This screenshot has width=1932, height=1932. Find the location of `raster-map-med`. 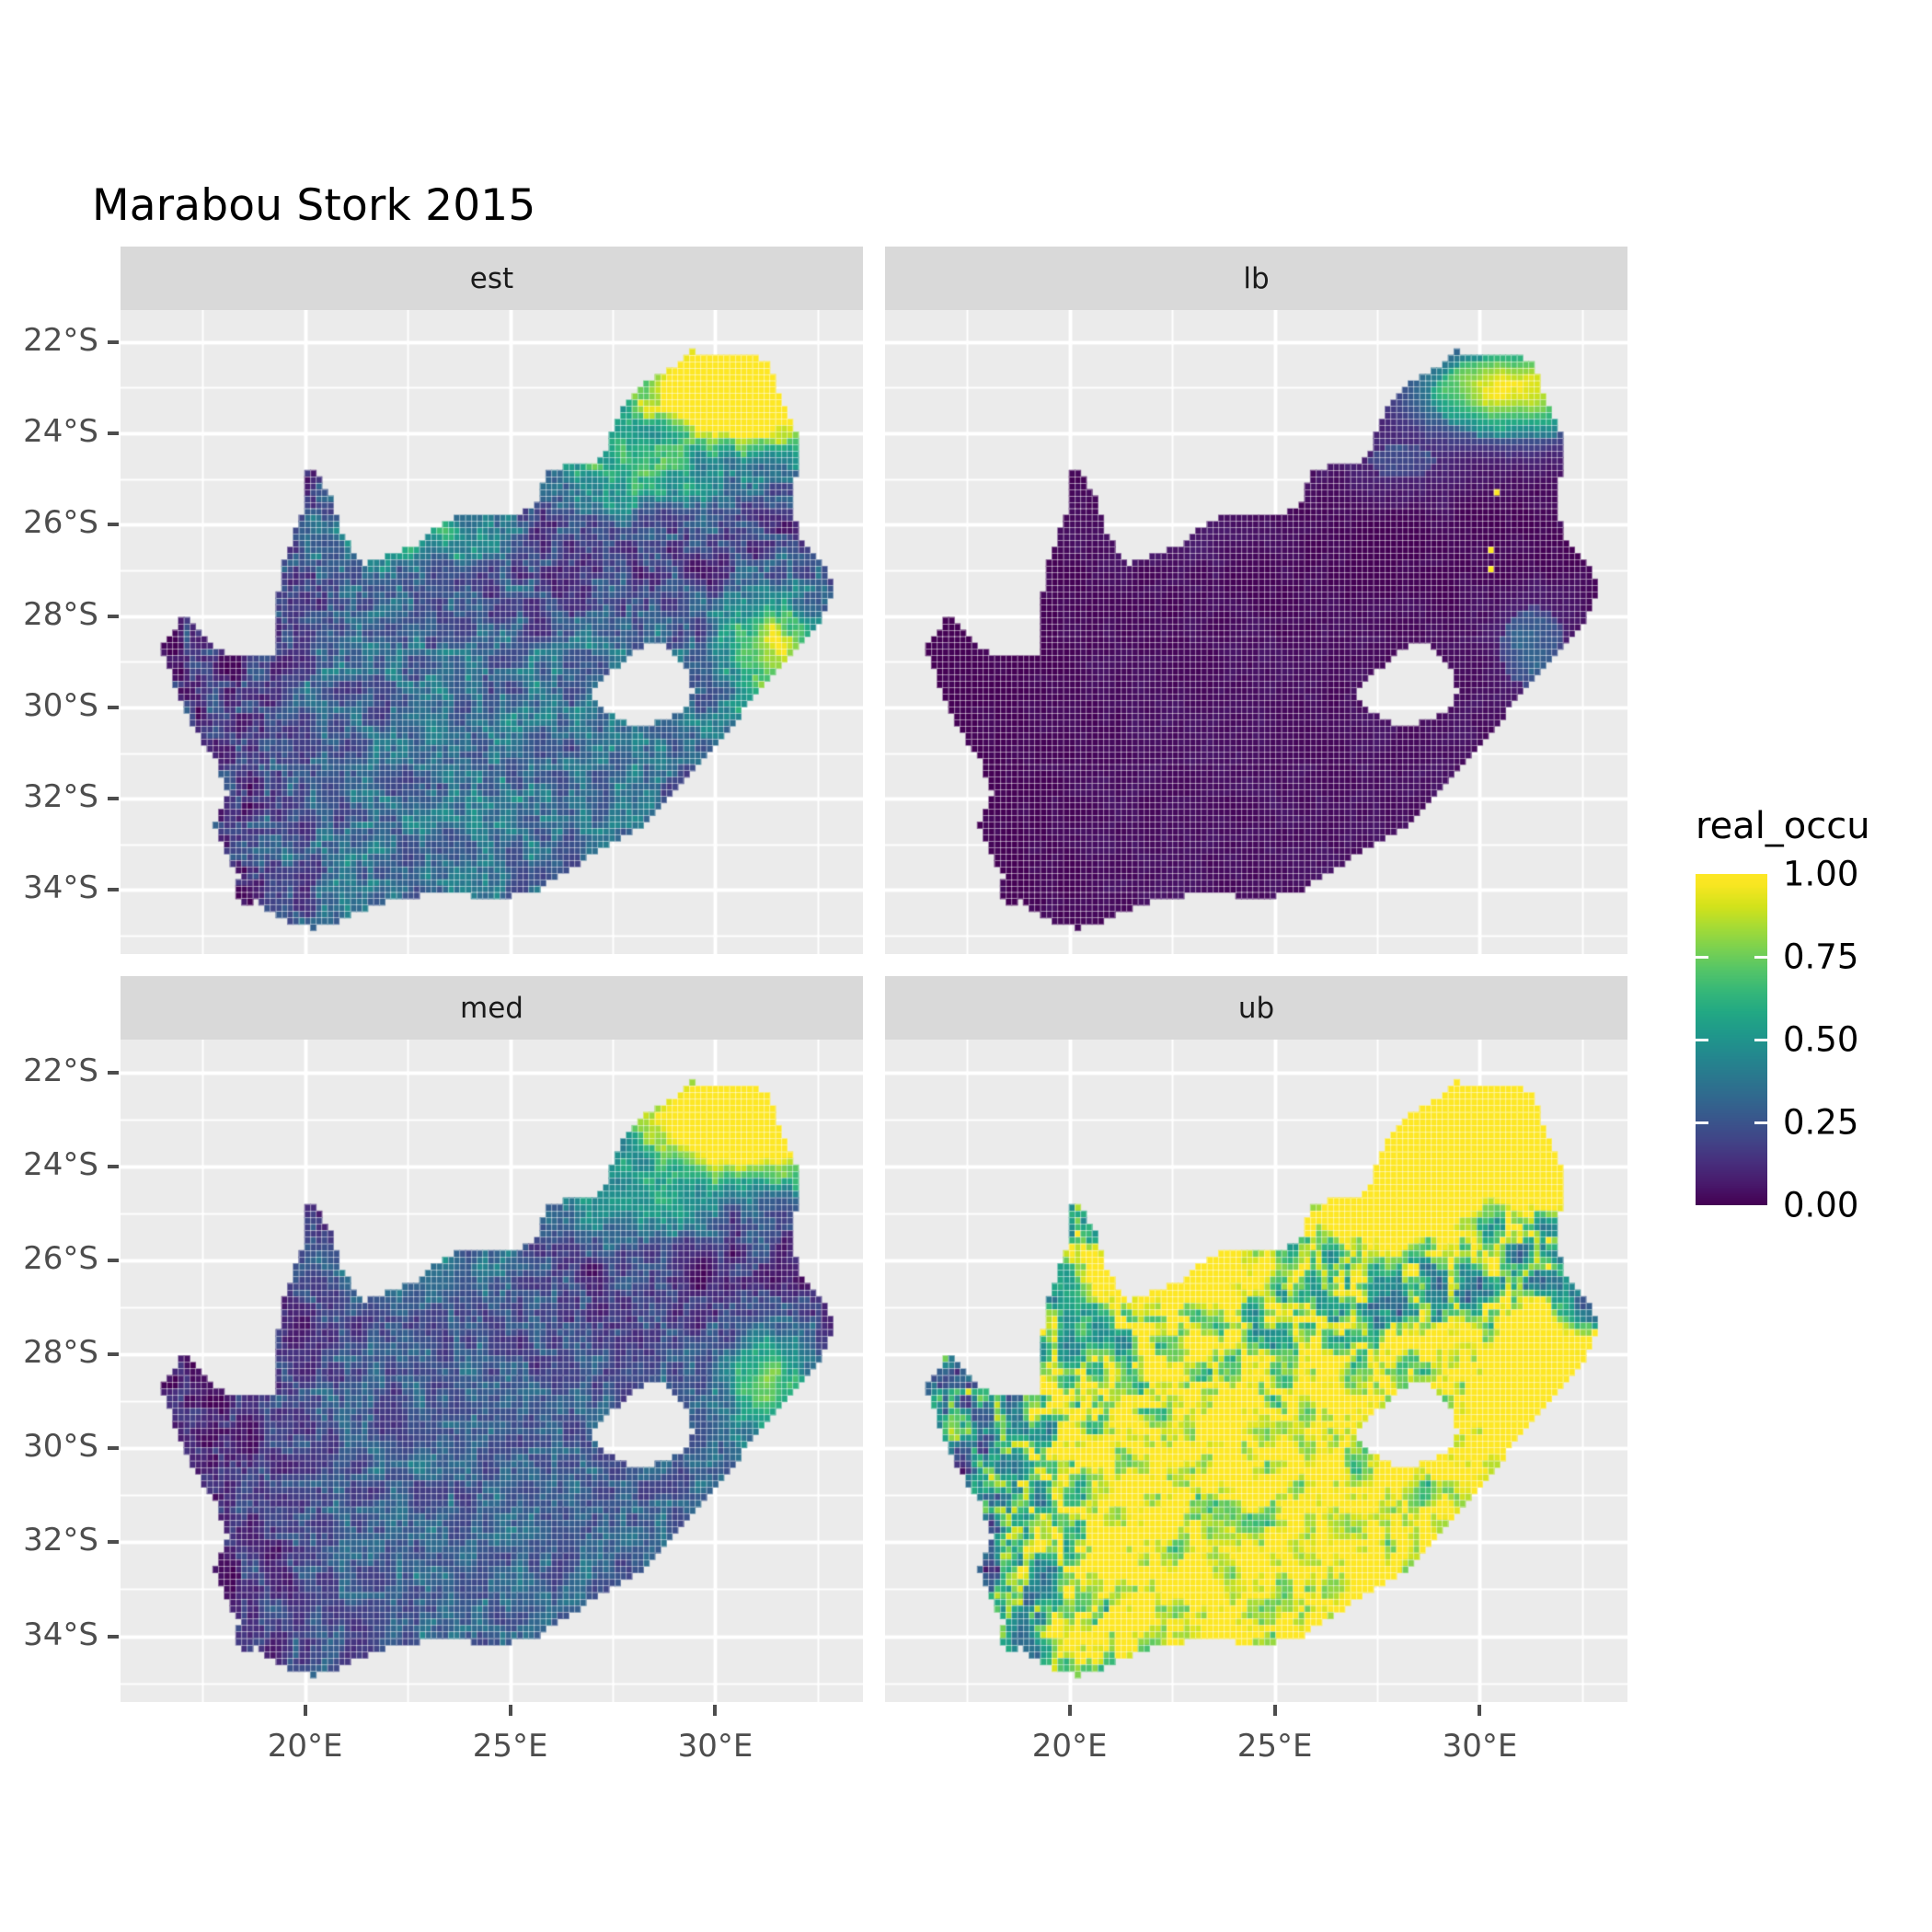

raster-map-med is located at coordinates (492, 1371).